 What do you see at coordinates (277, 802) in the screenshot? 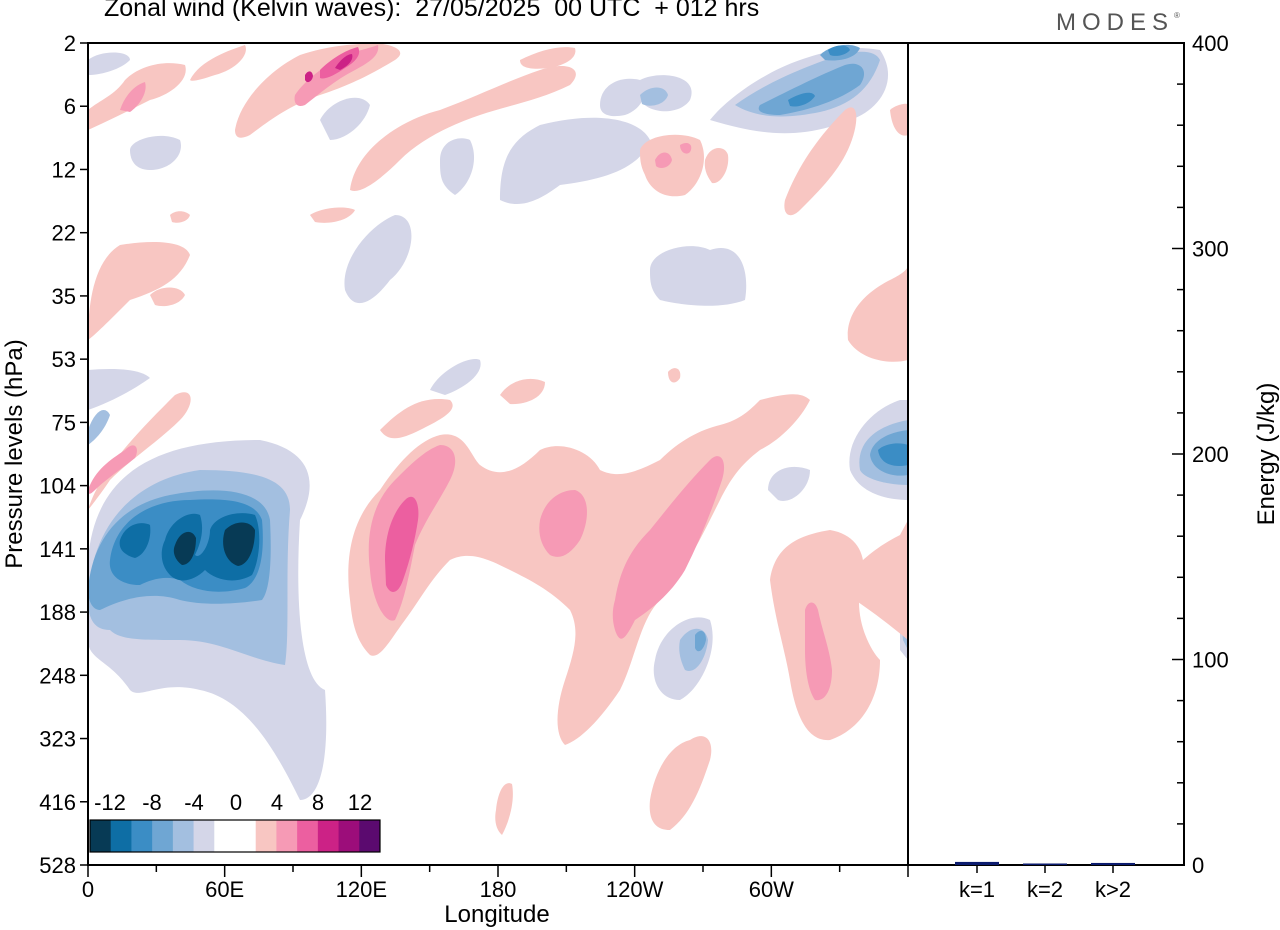
I see `colorbar-label: 4` at bounding box center [277, 802].